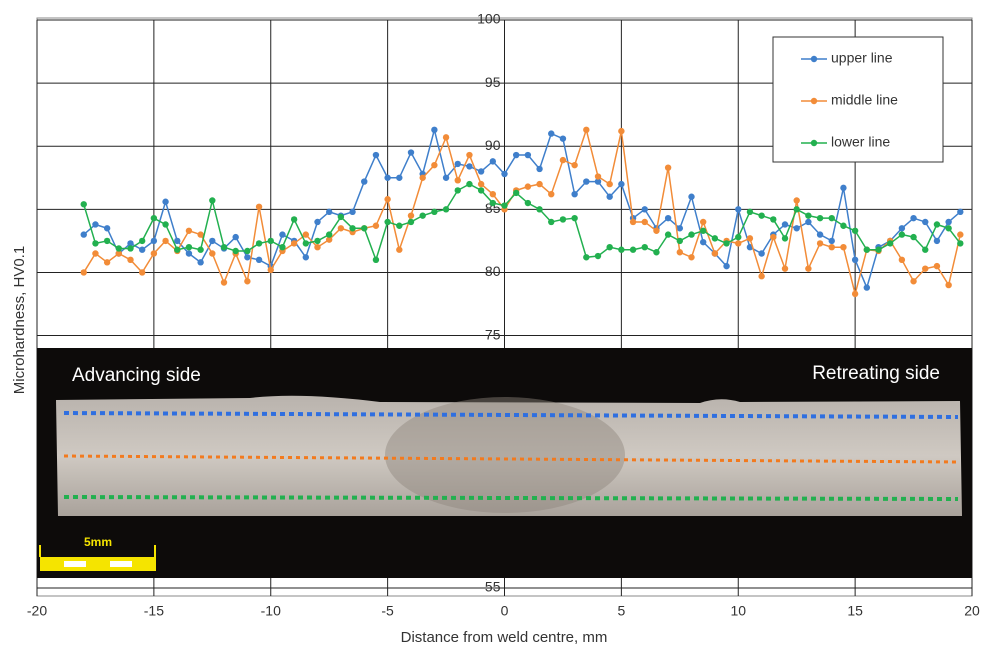 Image resolution: width=983 pixels, height=656 pixels. I want to click on annotation: Advancing side, so click(136, 375).